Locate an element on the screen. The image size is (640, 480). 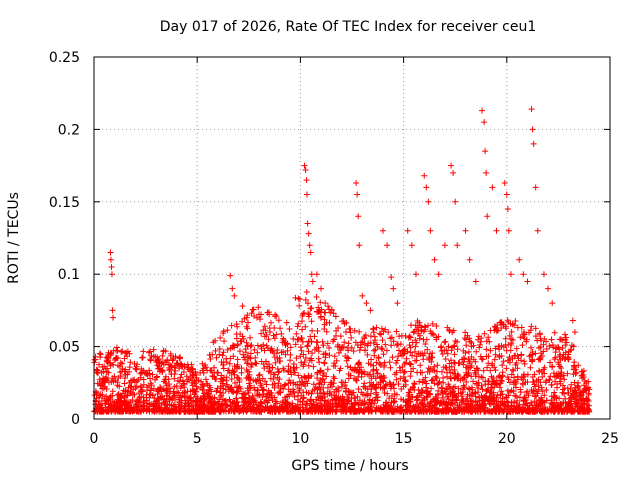
x-tick-label: 20 is located at coordinates (507, 439).